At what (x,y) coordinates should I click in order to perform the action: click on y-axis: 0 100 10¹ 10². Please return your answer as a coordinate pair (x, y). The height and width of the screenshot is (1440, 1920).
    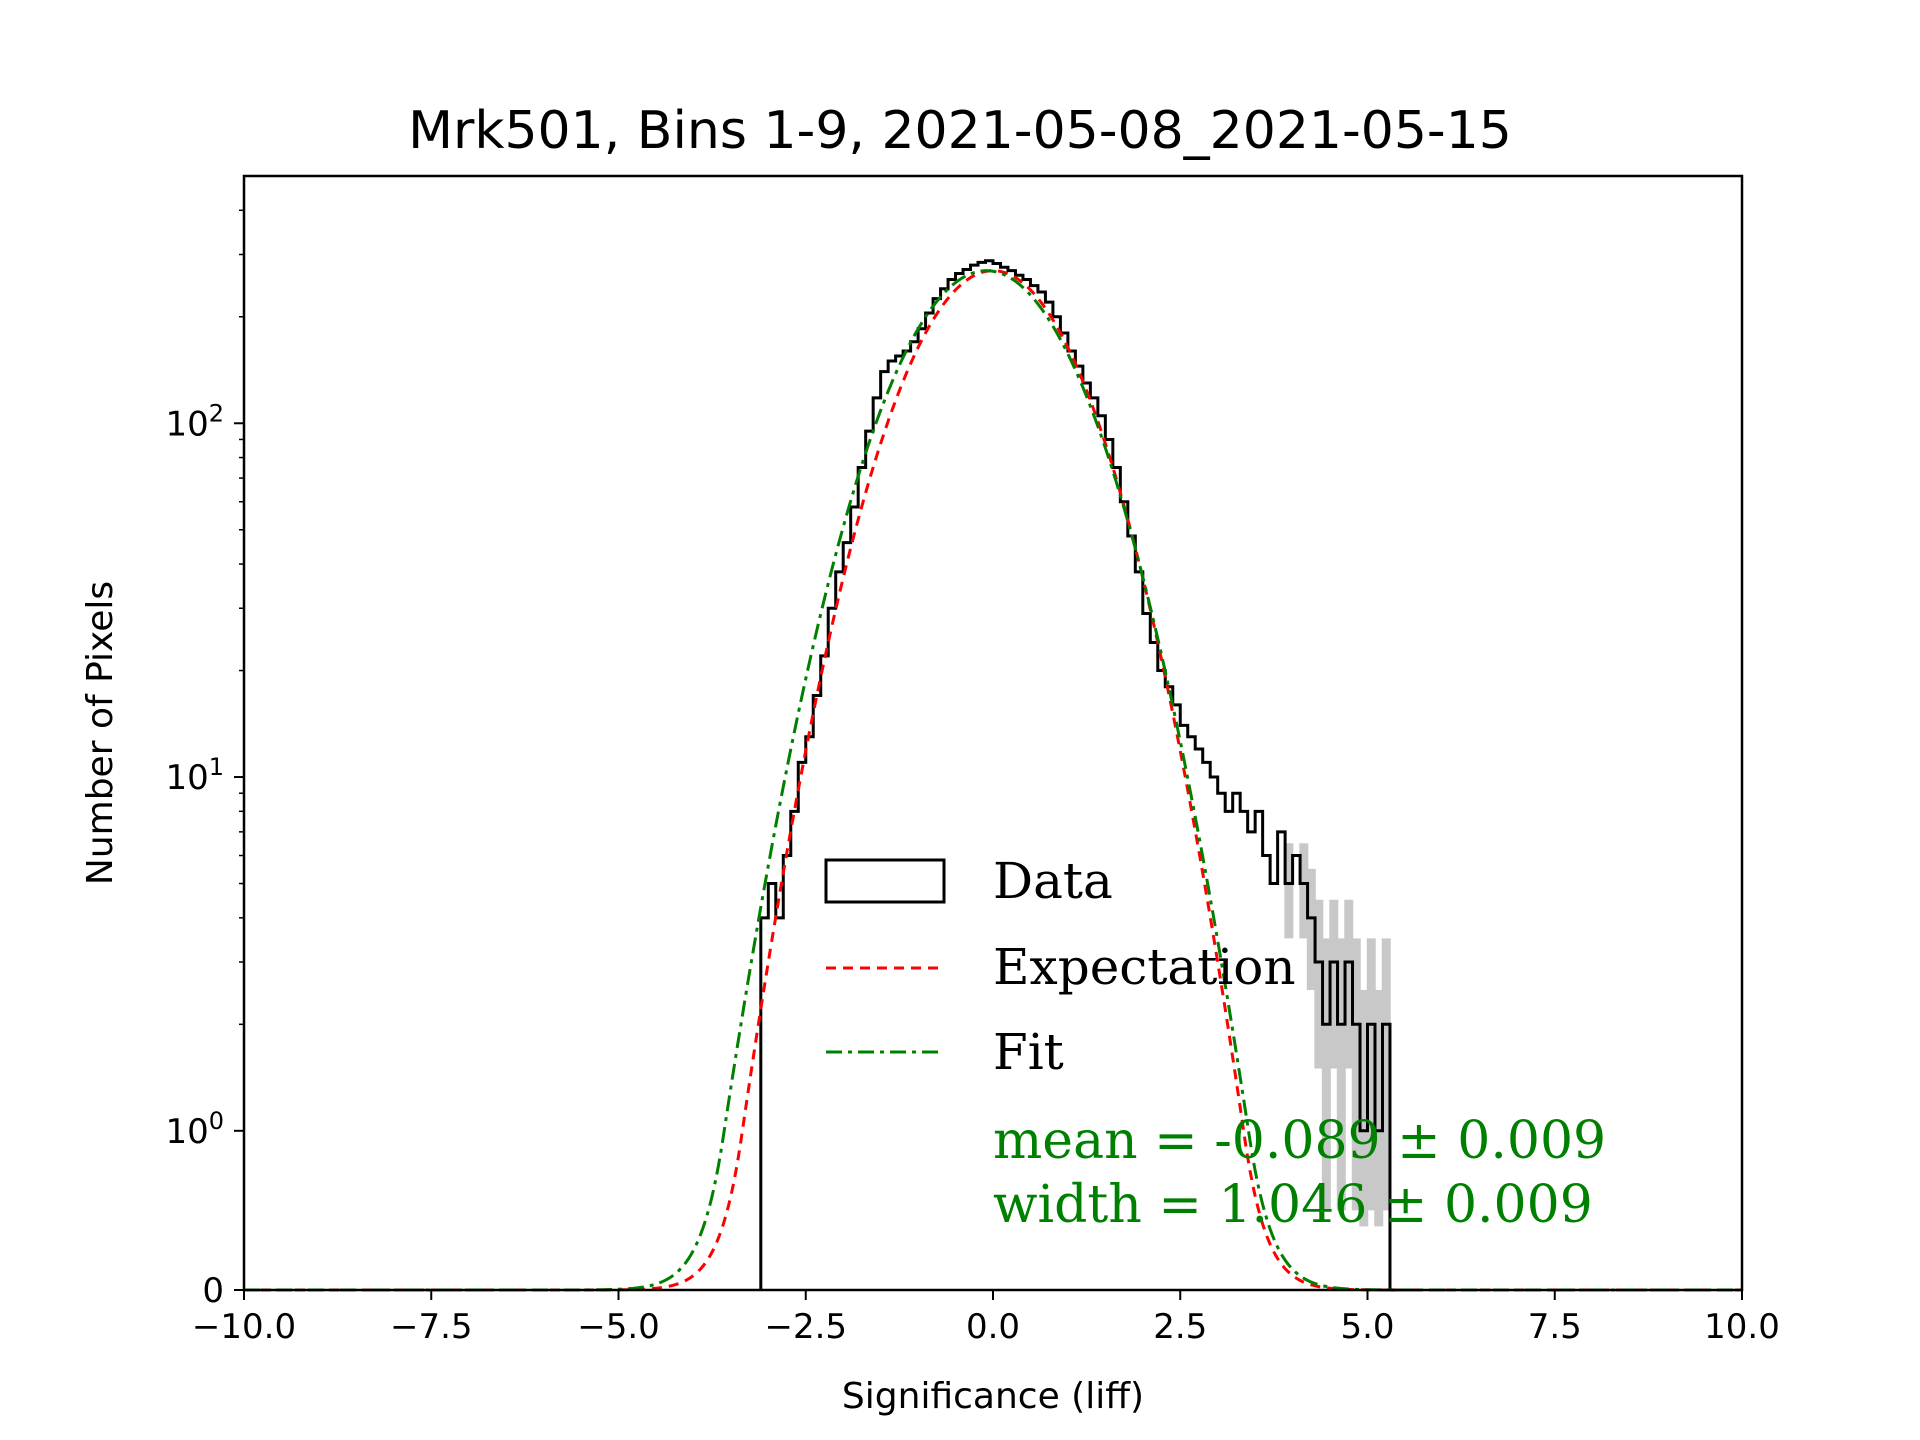
    Looking at the image, I should click on (204, 760).